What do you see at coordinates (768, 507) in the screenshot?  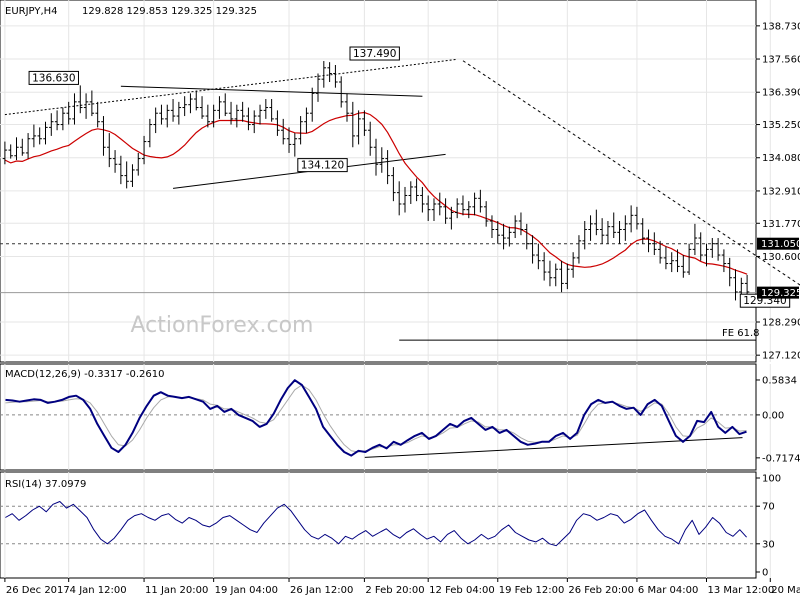 I see `rsi-tick-label: 70` at bounding box center [768, 507].